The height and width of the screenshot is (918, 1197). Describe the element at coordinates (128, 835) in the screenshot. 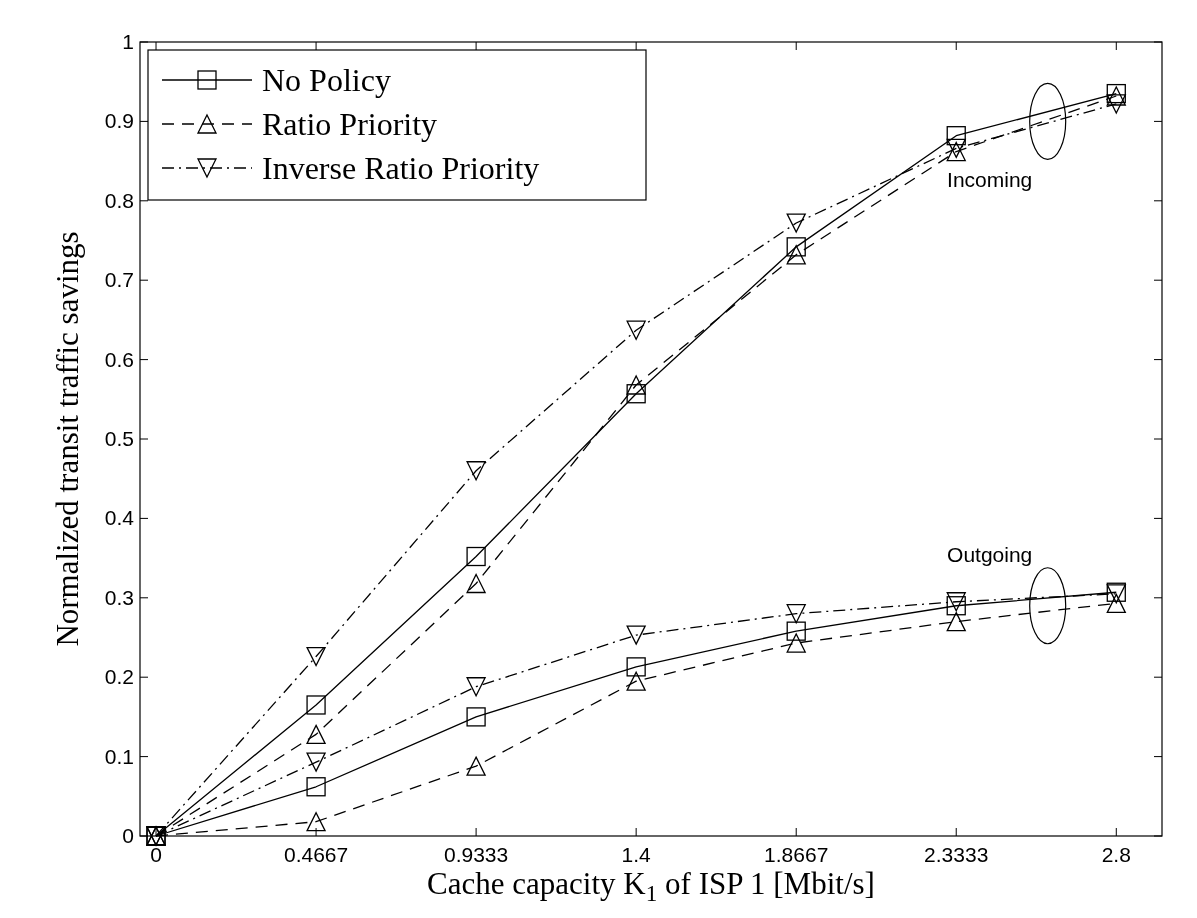

I see `y-tick-label: 0` at that location.